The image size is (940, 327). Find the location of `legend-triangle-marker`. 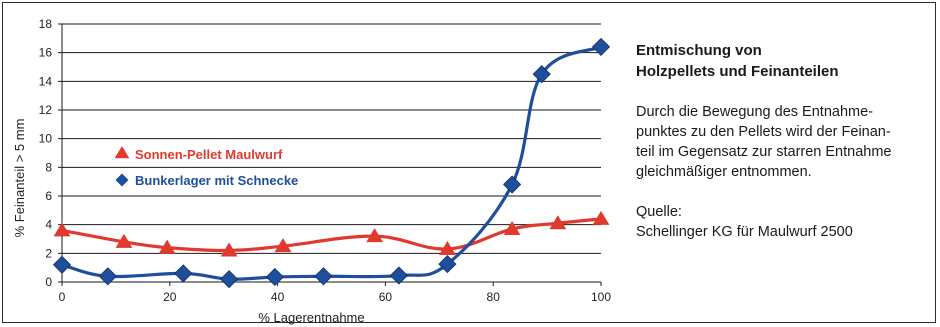

legend-triangle-marker is located at coordinates (122, 152).